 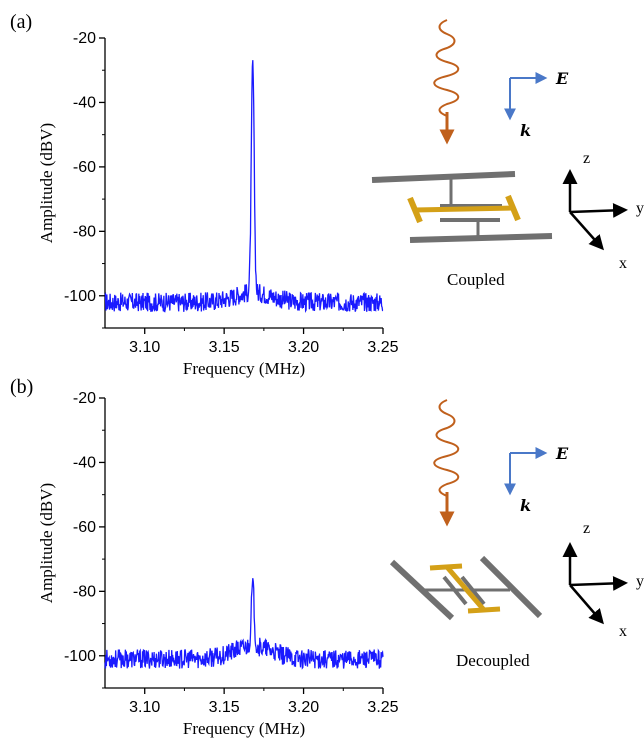 What do you see at coordinates (476, 279) in the screenshot?
I see `caption-coupled: Coupled` at bounding box center [476, 279].